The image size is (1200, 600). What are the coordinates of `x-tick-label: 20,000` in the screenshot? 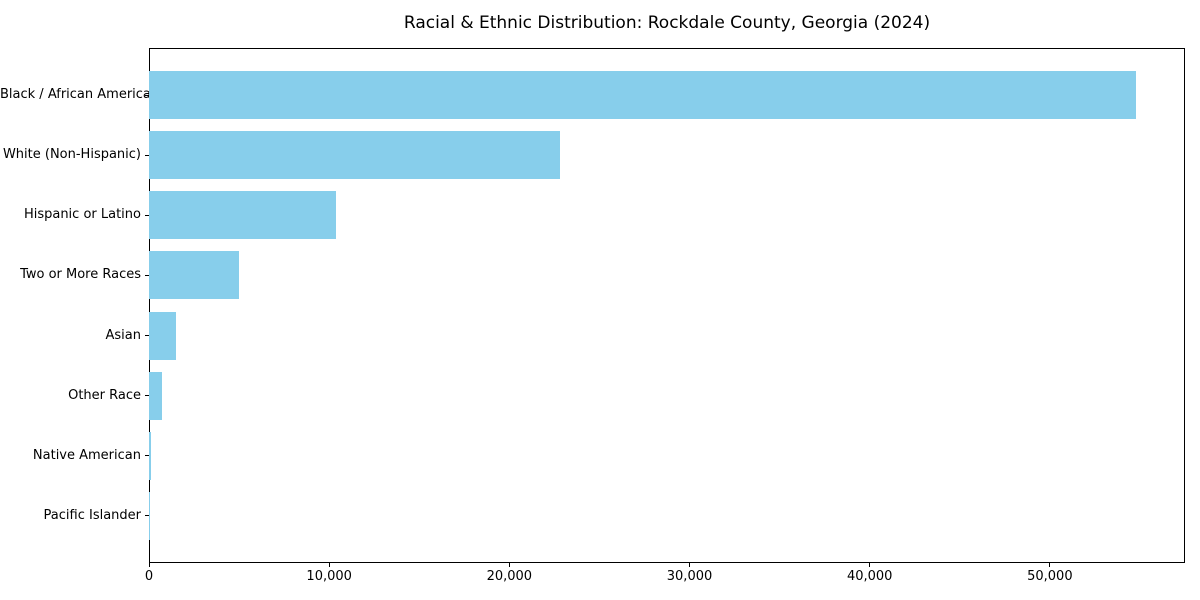 It's located at (509, 576).